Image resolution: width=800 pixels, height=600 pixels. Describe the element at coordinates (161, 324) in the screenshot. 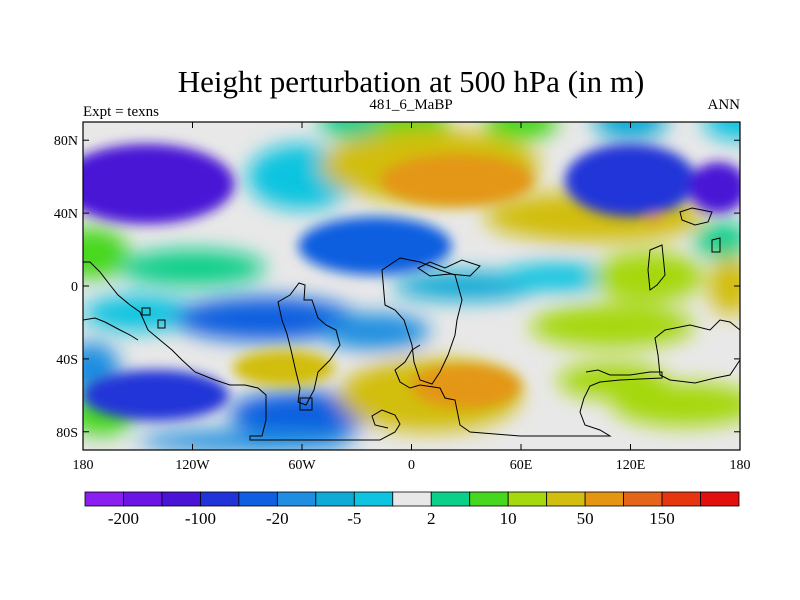

I see `coastline-island-b` at that location.